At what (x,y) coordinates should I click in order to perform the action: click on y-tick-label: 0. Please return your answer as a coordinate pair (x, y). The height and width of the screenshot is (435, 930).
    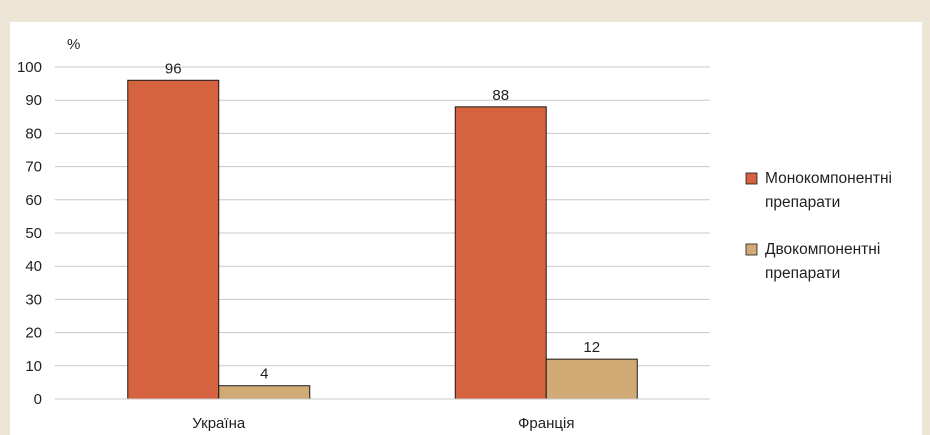
    Looking at the image, I should click on (38, 399).